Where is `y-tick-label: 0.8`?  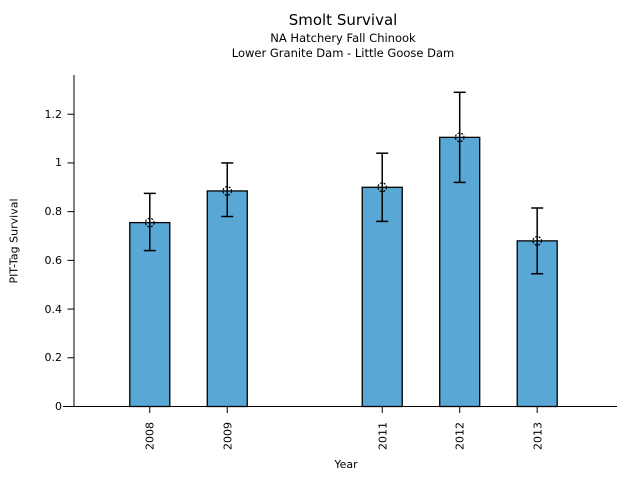 y-tick-label: 0.8 is located at coordinates (53, 212).